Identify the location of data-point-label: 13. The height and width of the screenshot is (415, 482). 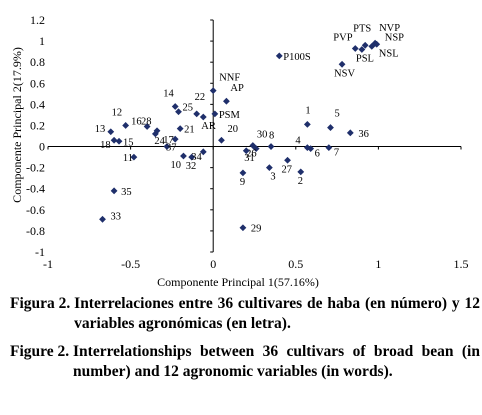
(100, 129).